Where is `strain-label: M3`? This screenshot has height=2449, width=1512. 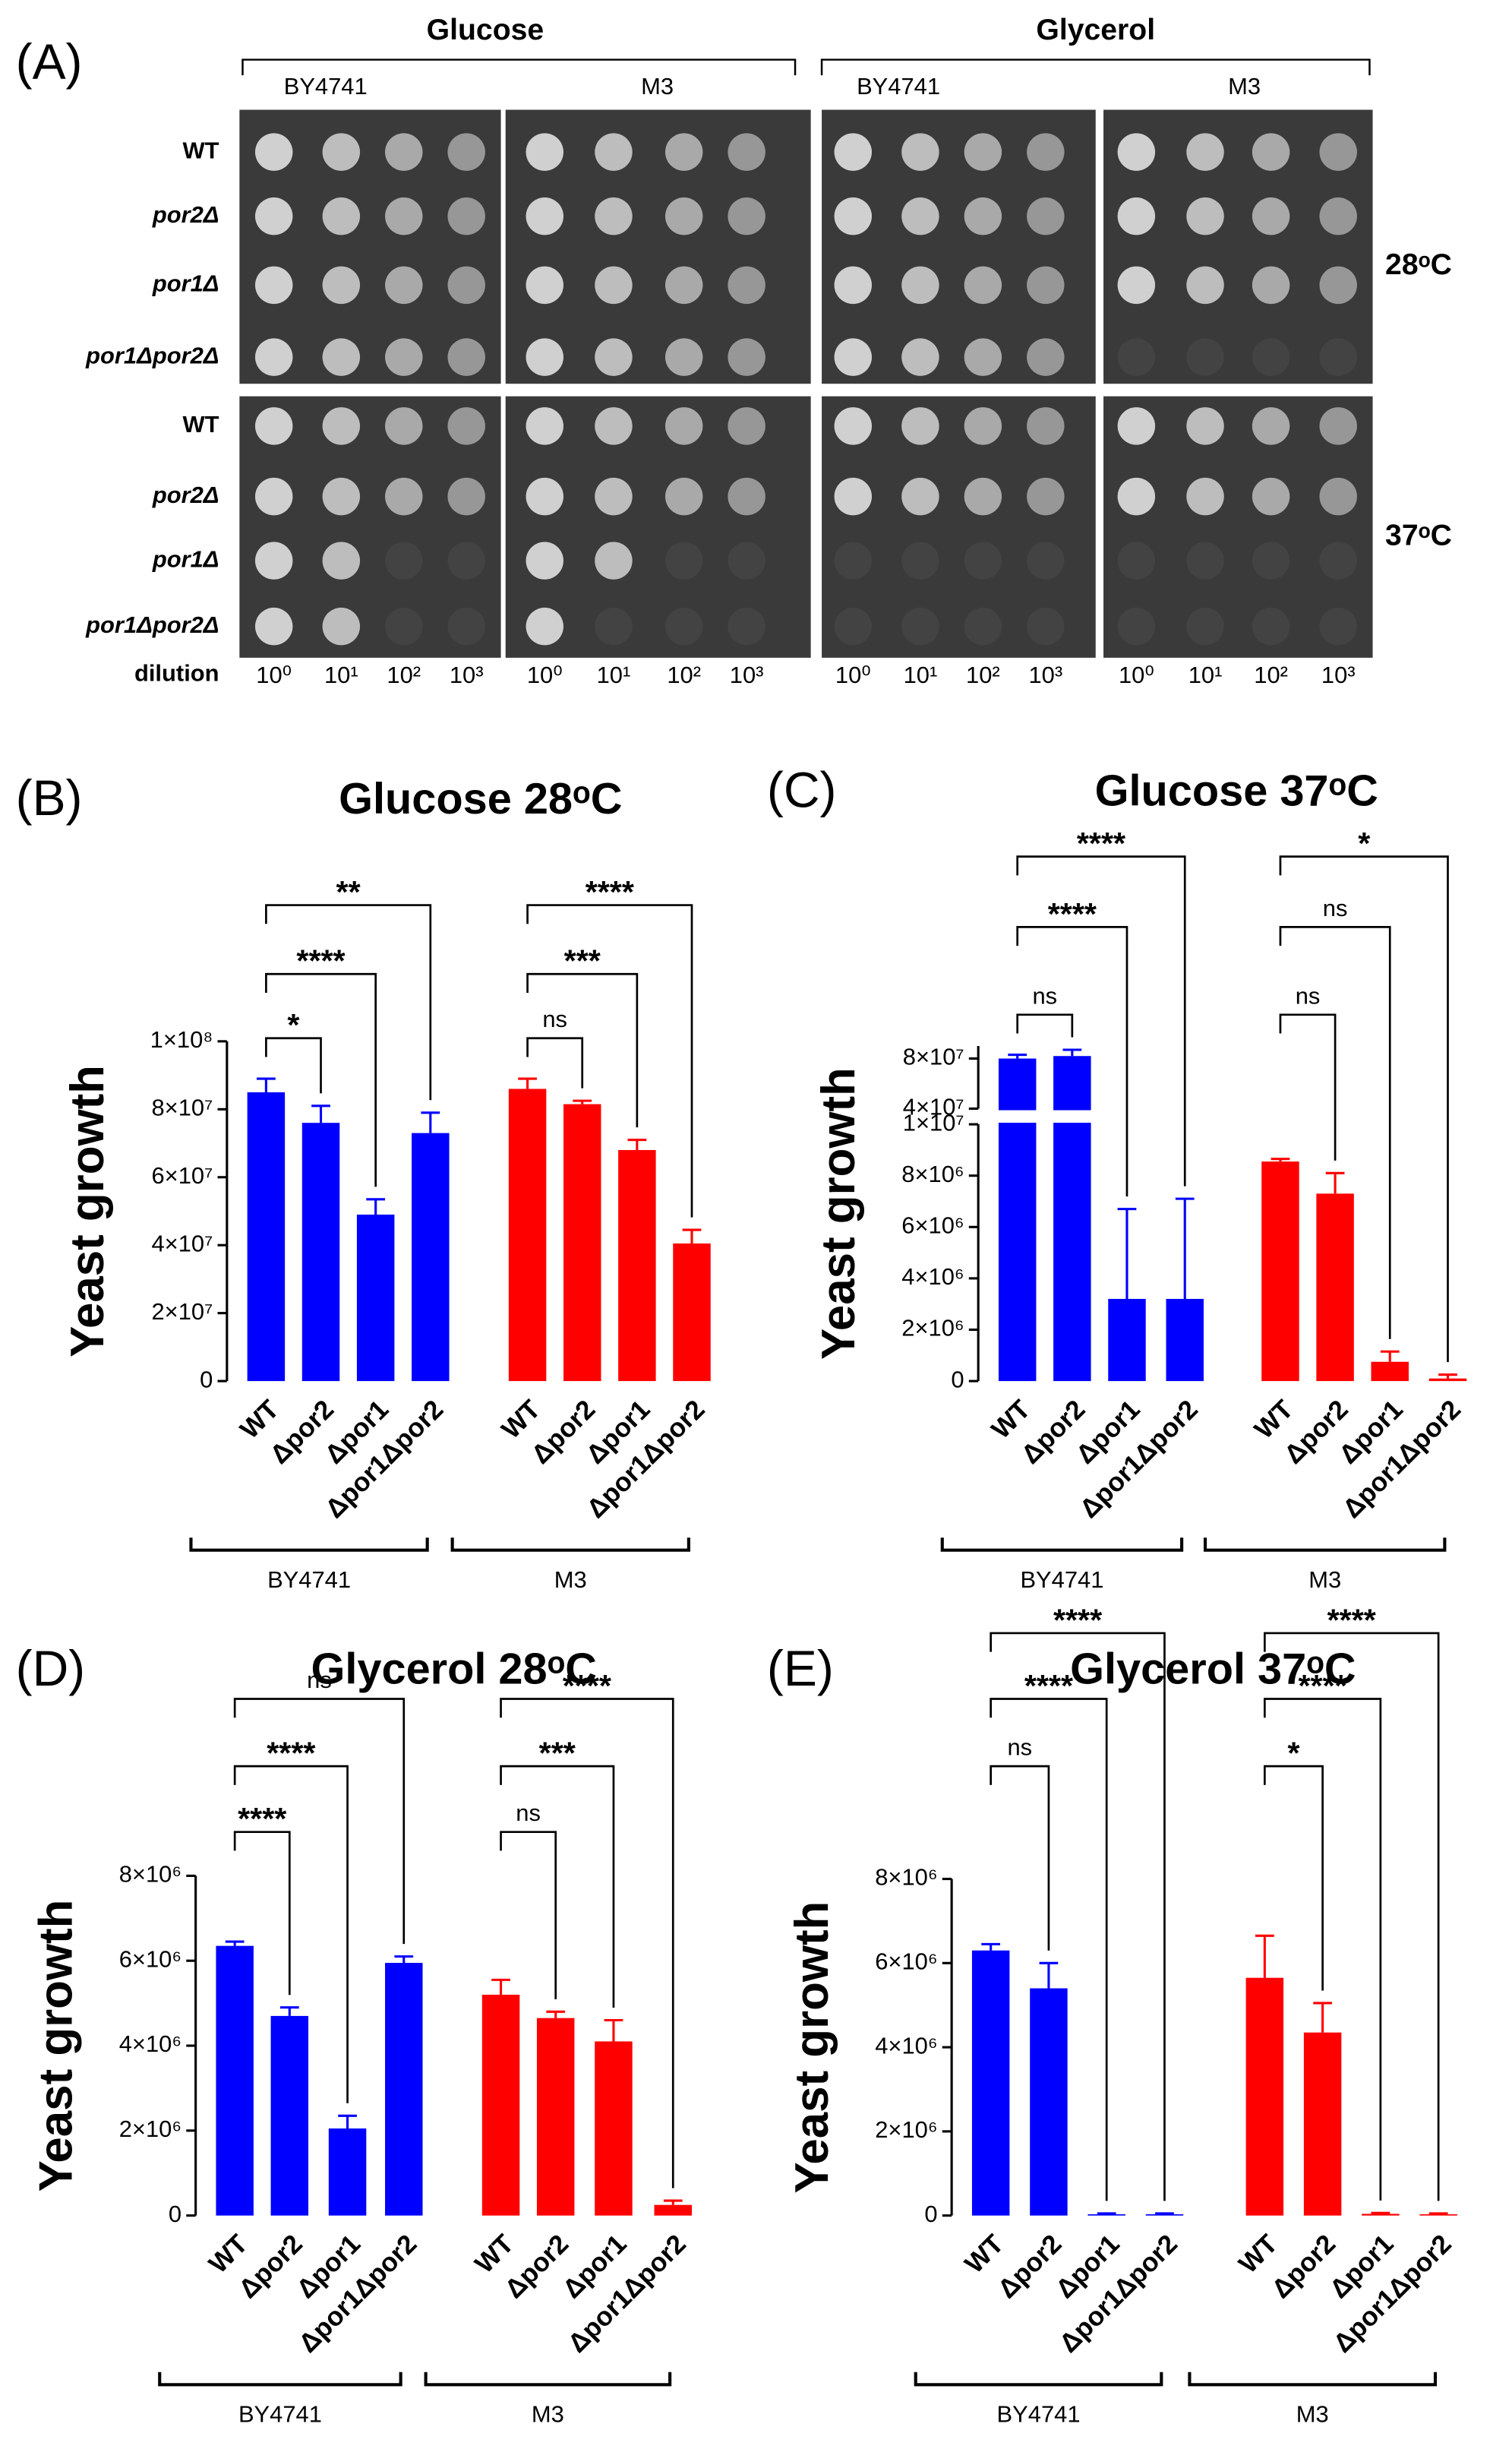 strain-label: M3 is located at coordinates (1244, 86).